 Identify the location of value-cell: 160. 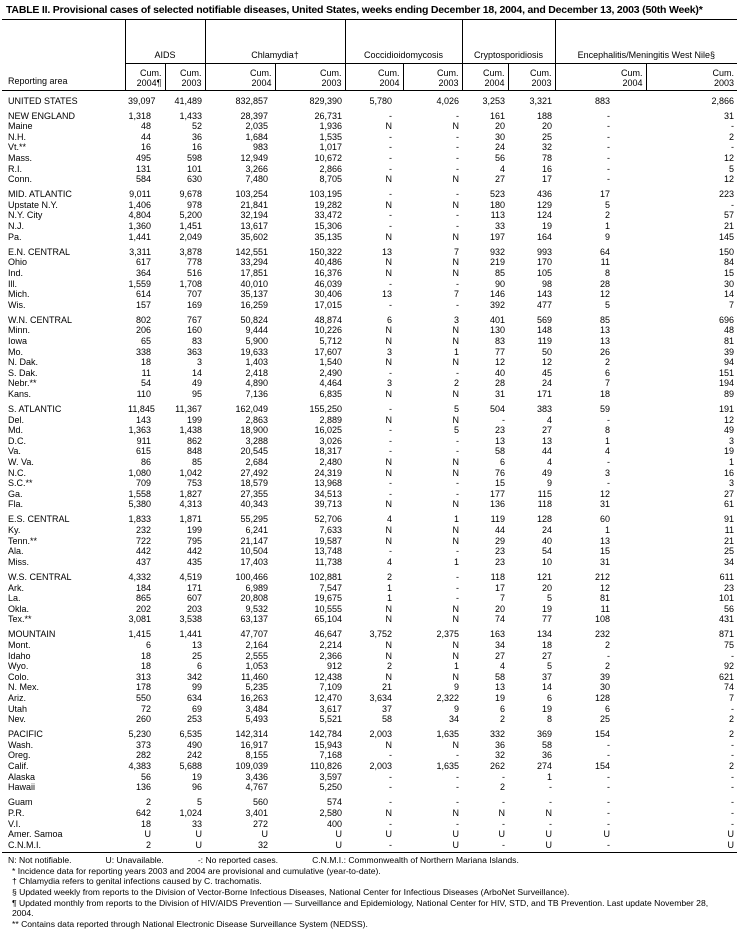
(194, 330).